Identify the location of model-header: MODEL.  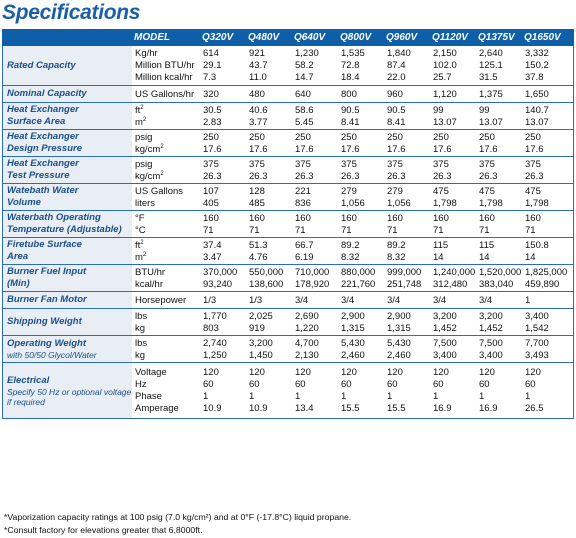
(152, 37).